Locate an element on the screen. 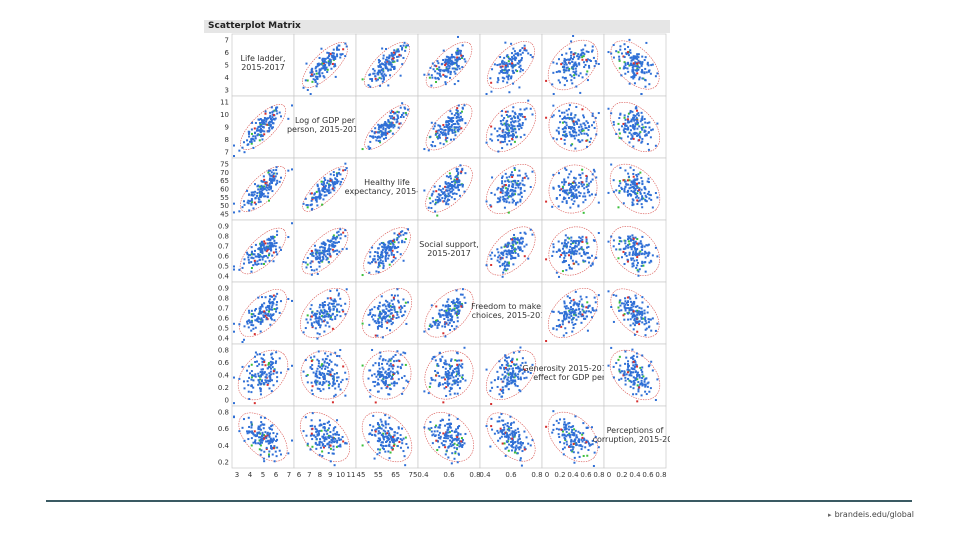  density-ellipse is located at coordinates (449, 313).